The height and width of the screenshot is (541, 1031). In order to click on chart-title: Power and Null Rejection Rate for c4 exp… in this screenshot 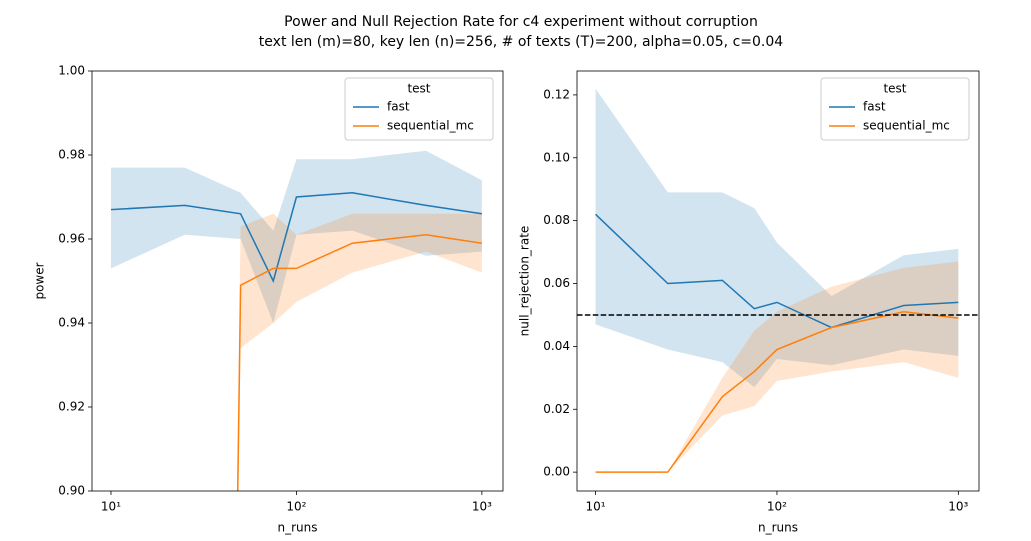, I will do `click(521, 22)`.